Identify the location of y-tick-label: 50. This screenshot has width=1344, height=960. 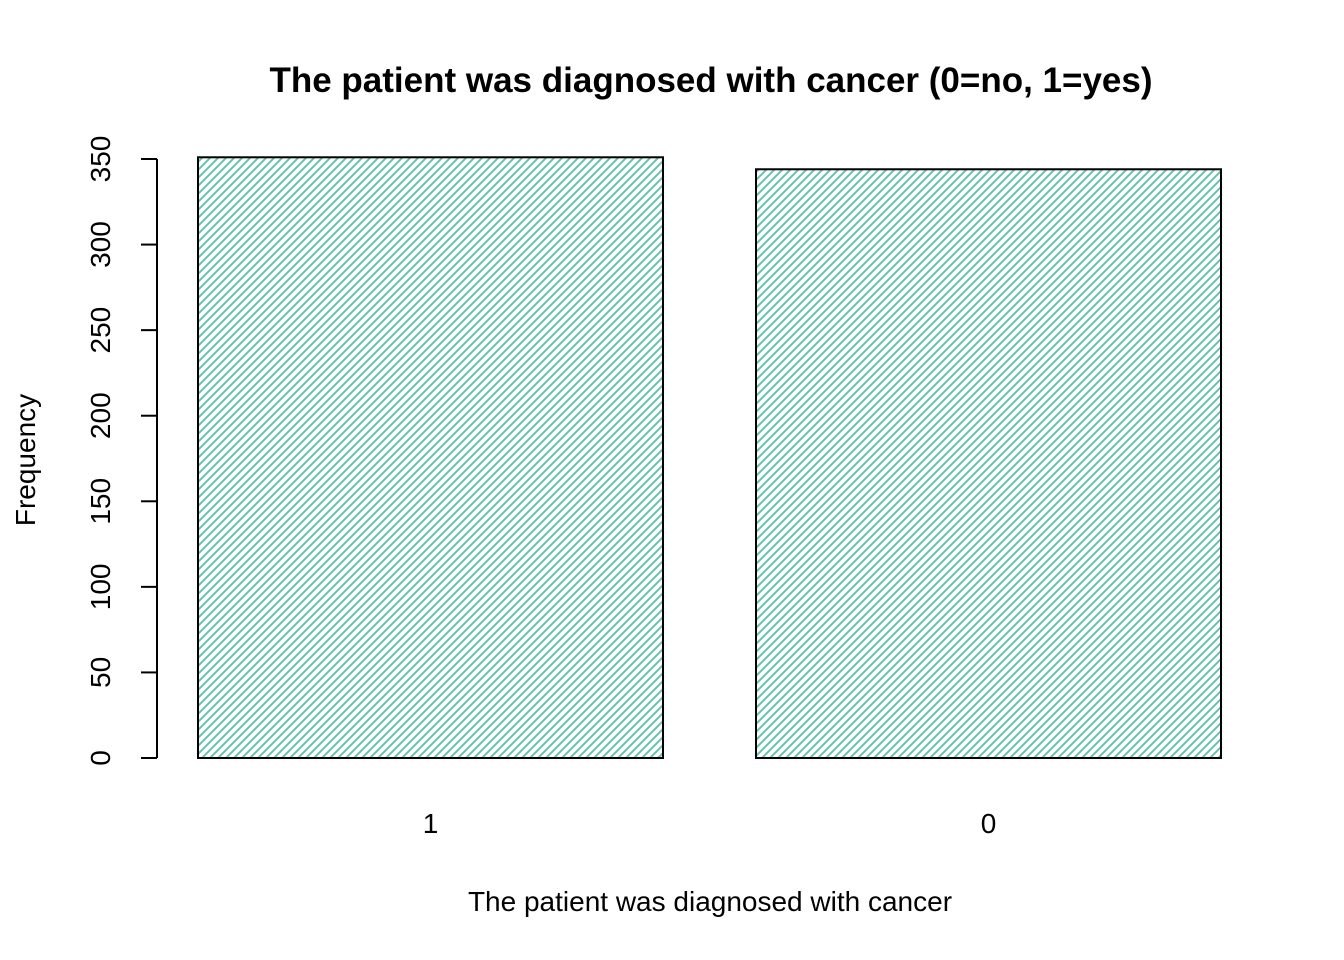
(100, 672).